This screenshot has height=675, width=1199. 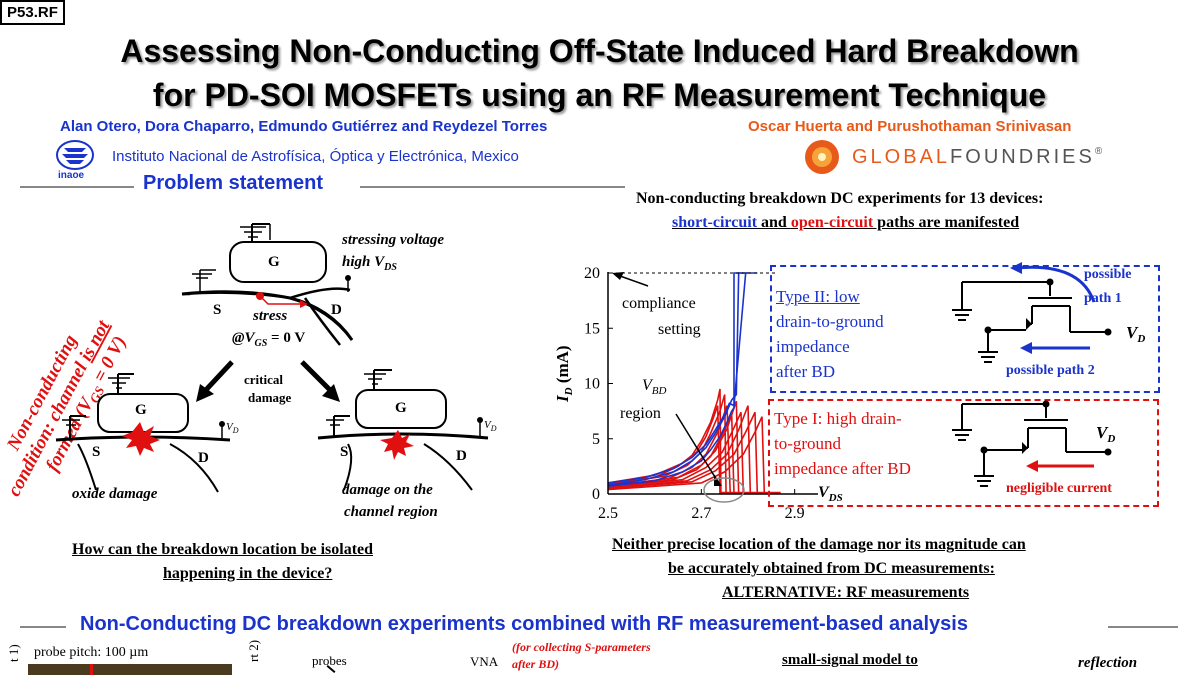 What do you see at coordinates (268, 339) in the screenshot?
I see `vgs-condition-label: @VGS = 0 V` at bounding box center [268, 339].